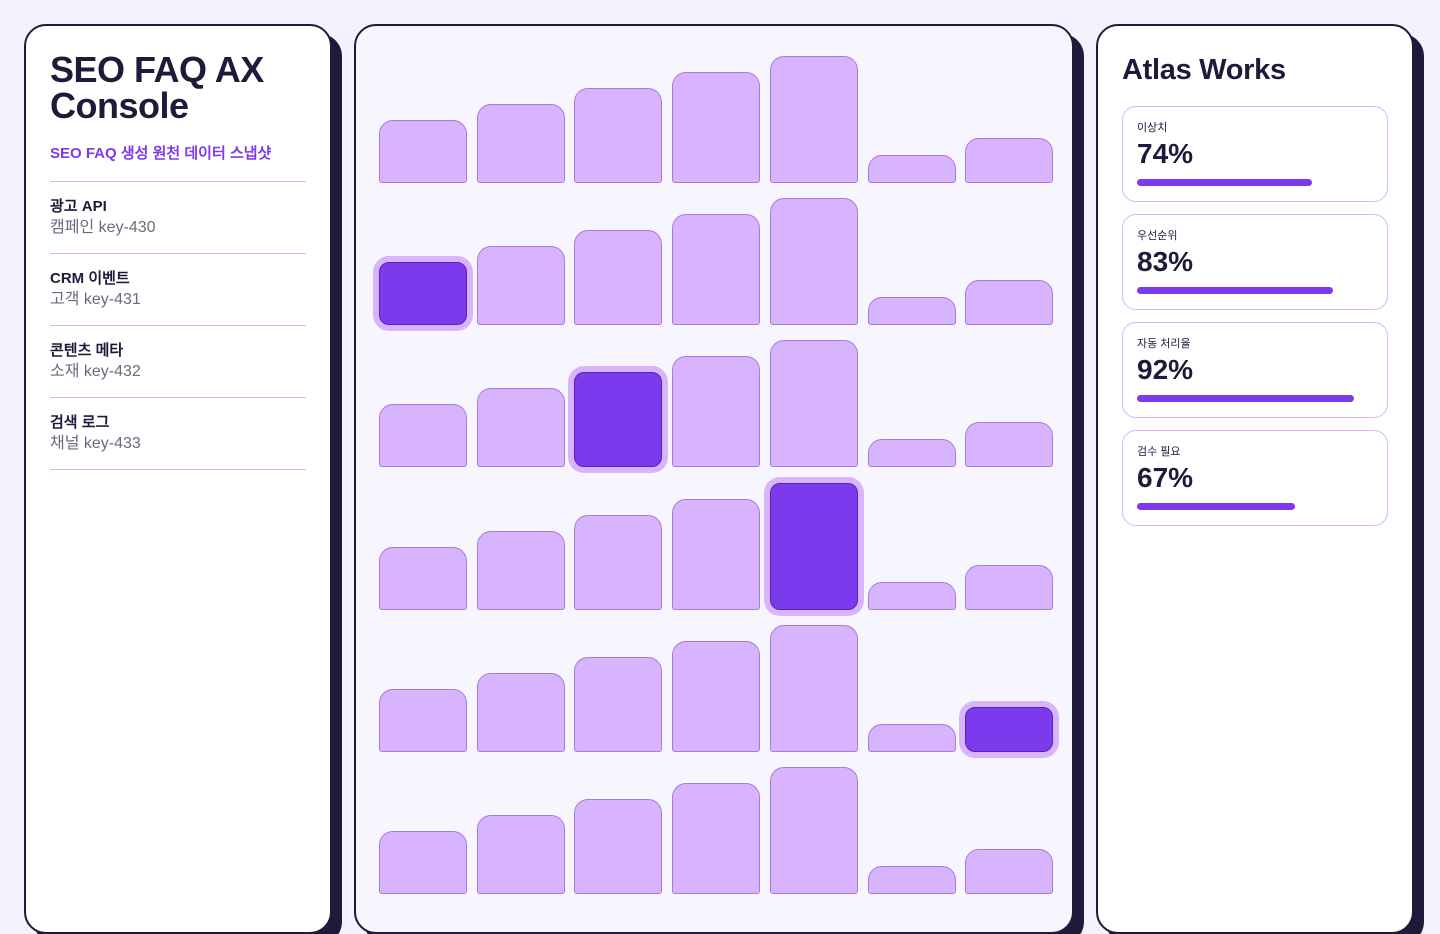  Describe the element at coordinates (1255, 262) in the screenshot. I see `kpi-card-priority: 우선순위 83%` at that location.